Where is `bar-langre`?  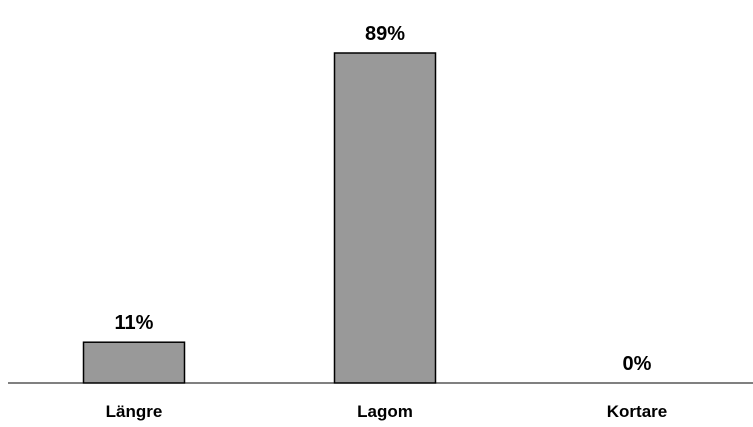 bar-langre is located at coordinates (134, 362).